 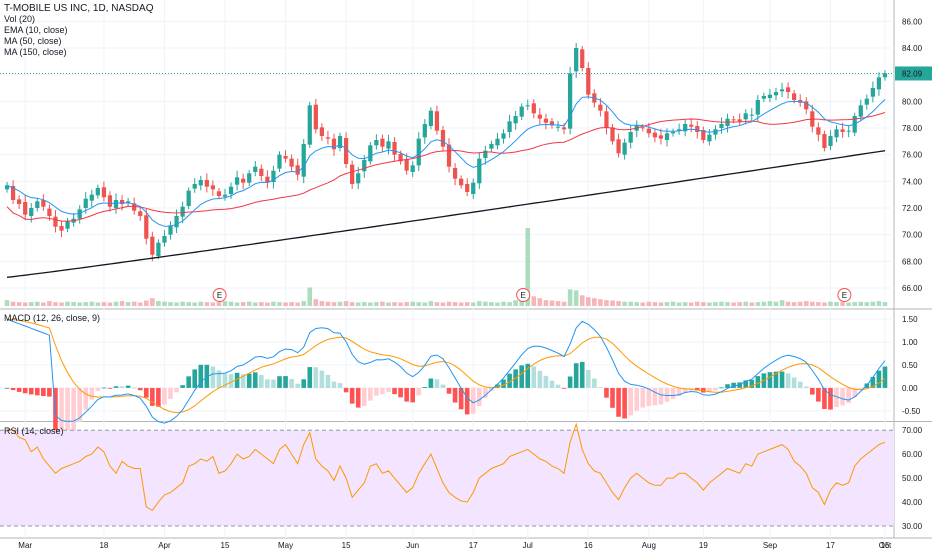 What do you see at coordinates (20, 19) in the screenshot?
I see `legend-volume: Vol (20)` at bounding box center [20, 19].